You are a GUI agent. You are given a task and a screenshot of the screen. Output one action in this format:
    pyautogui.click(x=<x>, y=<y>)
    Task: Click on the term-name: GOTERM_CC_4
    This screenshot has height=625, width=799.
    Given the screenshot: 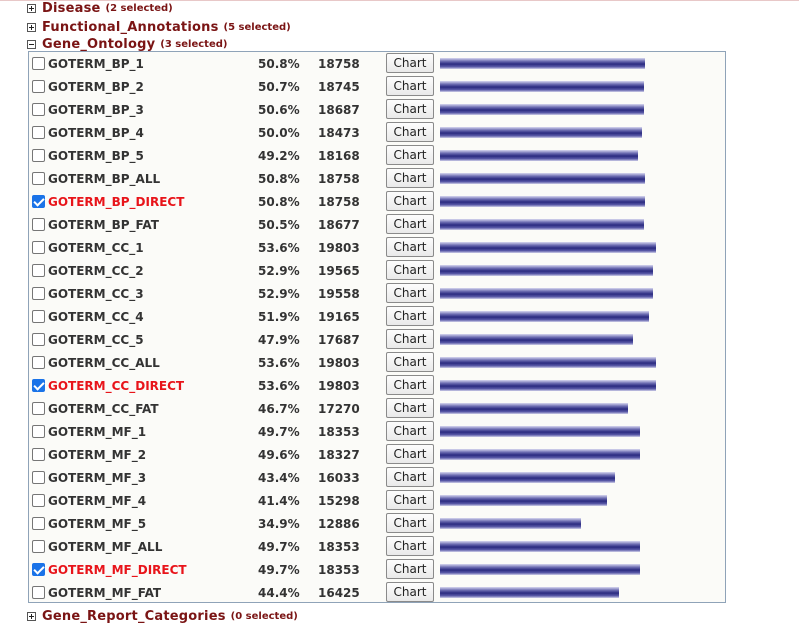 What is the action you would take?
    pyautogui.click(x=96, y=317)
    